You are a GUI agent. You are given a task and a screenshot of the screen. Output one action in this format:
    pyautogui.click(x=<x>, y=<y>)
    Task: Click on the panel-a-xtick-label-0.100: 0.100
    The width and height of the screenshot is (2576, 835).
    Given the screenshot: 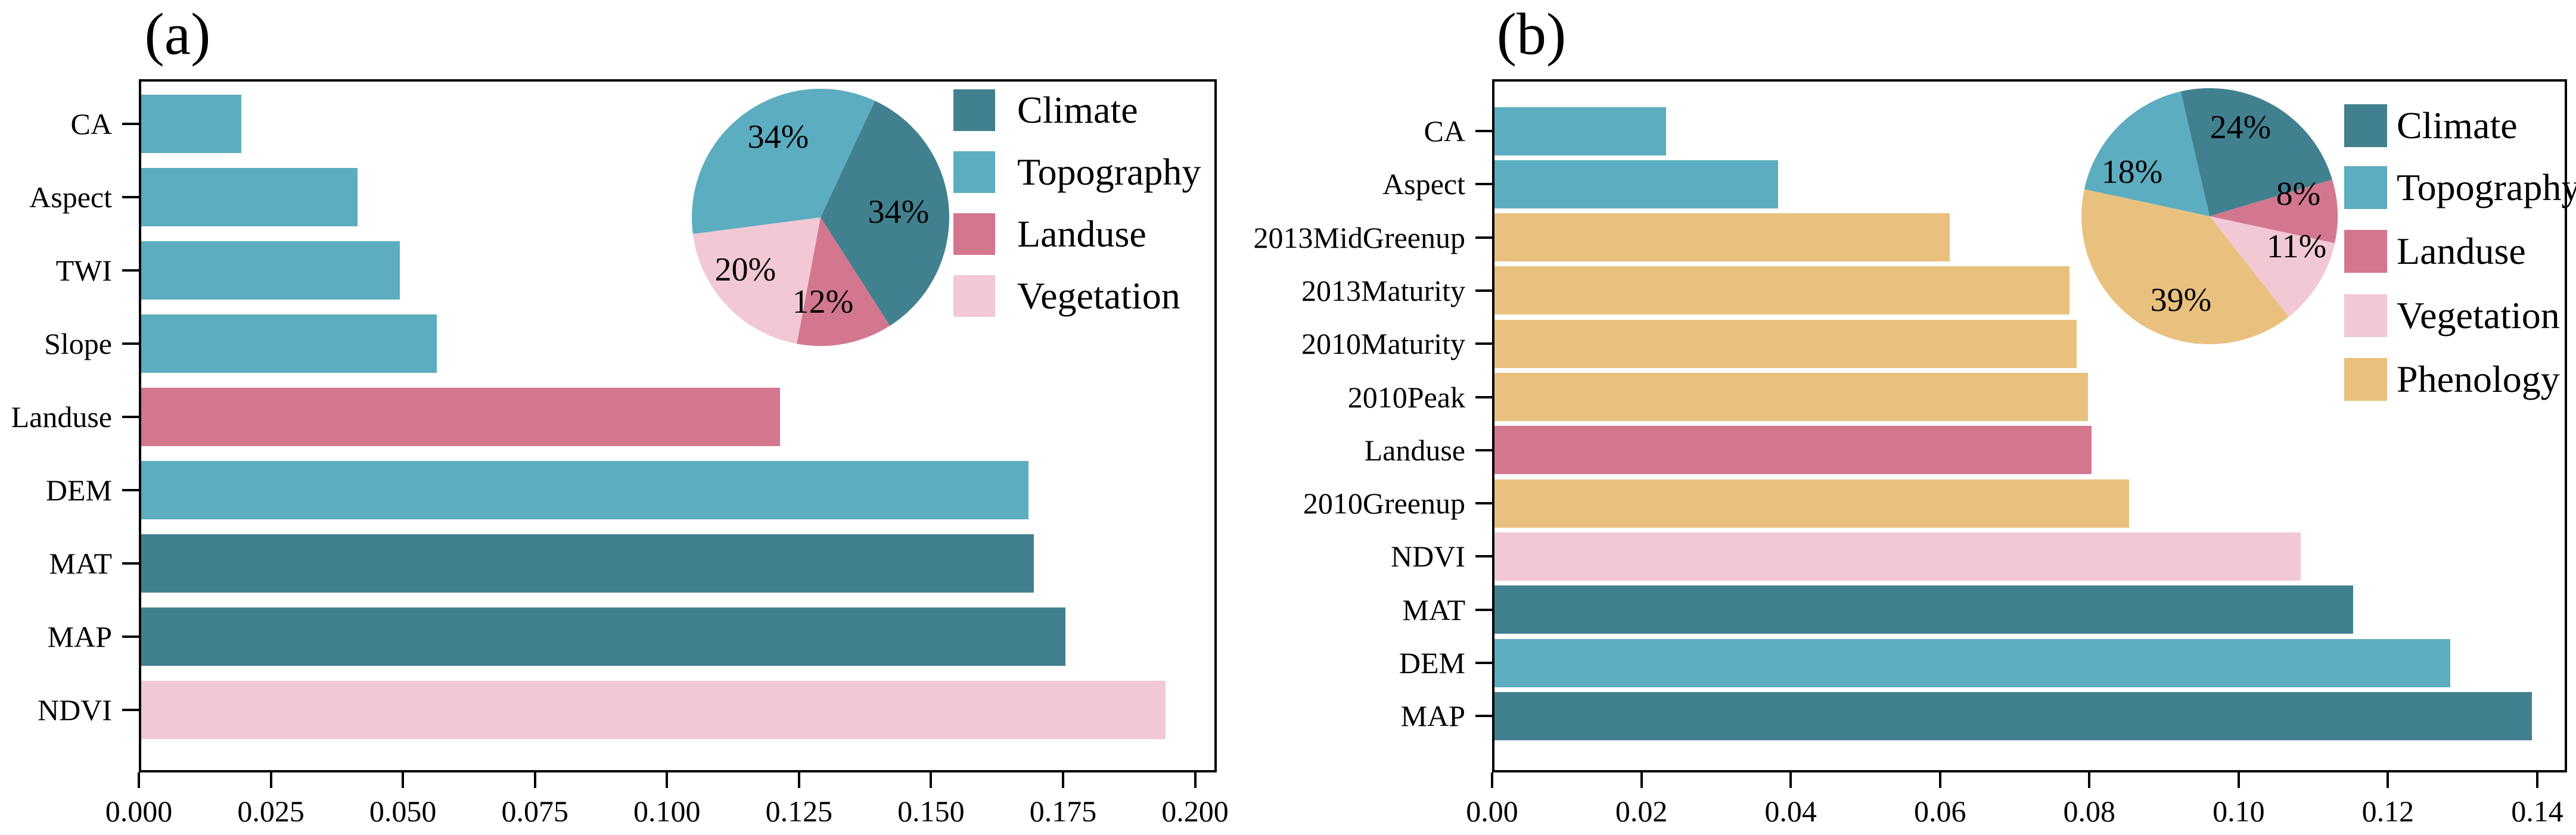 What is the action you would take?
    pyautogui.click(x=667, y=811)
    